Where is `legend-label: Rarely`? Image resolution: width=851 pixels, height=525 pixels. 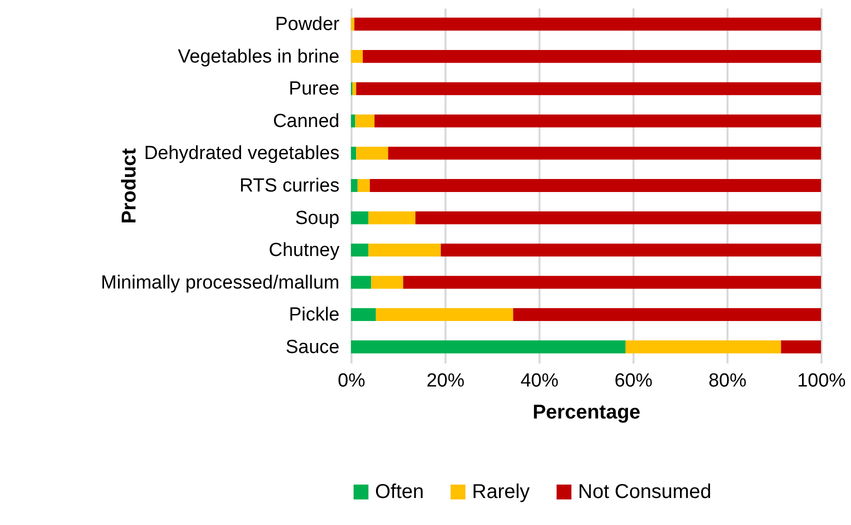 legend-label: Rarely is located at coordinates (501, 492).